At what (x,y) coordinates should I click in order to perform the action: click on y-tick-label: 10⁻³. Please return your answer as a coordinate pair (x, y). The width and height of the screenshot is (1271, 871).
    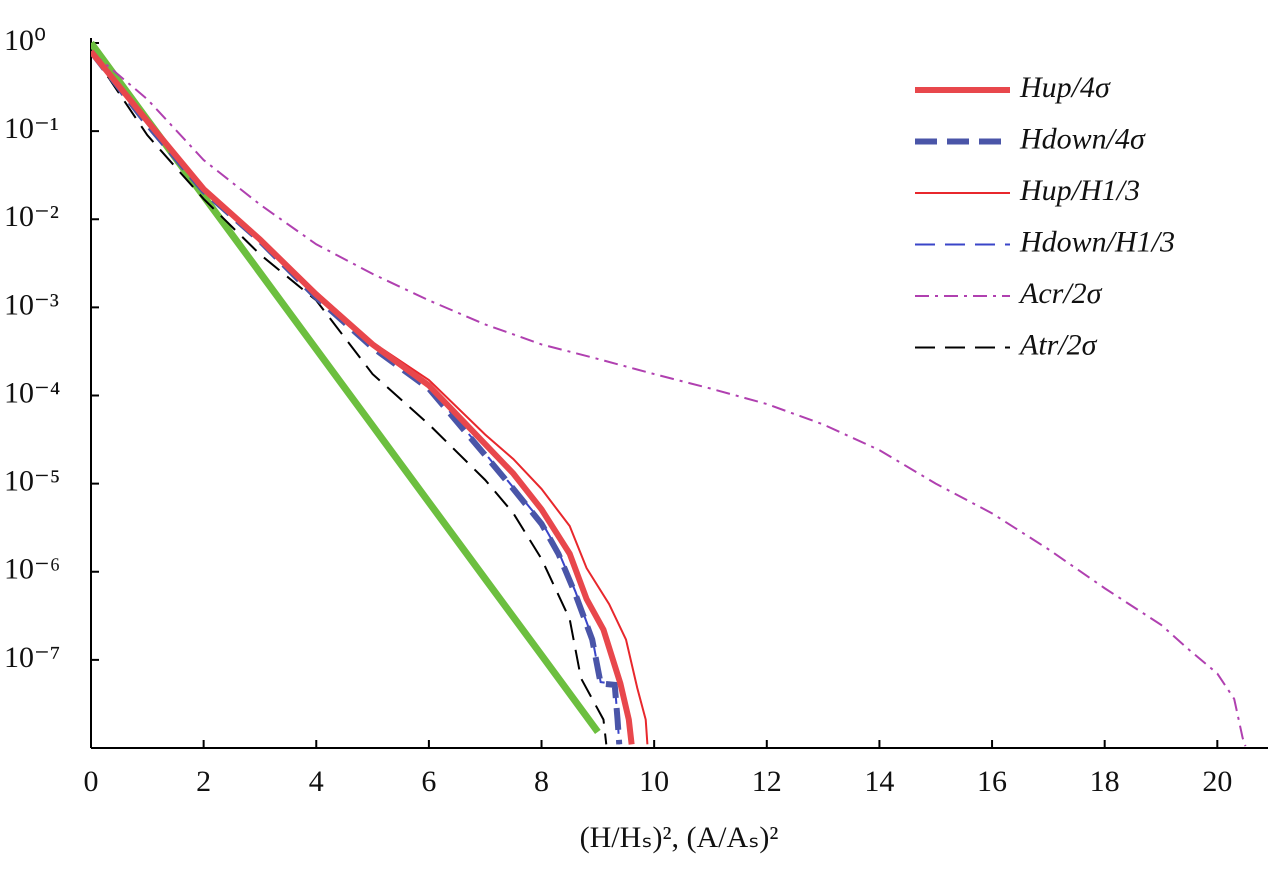
    Looking at the image, I should click on (31, 304).